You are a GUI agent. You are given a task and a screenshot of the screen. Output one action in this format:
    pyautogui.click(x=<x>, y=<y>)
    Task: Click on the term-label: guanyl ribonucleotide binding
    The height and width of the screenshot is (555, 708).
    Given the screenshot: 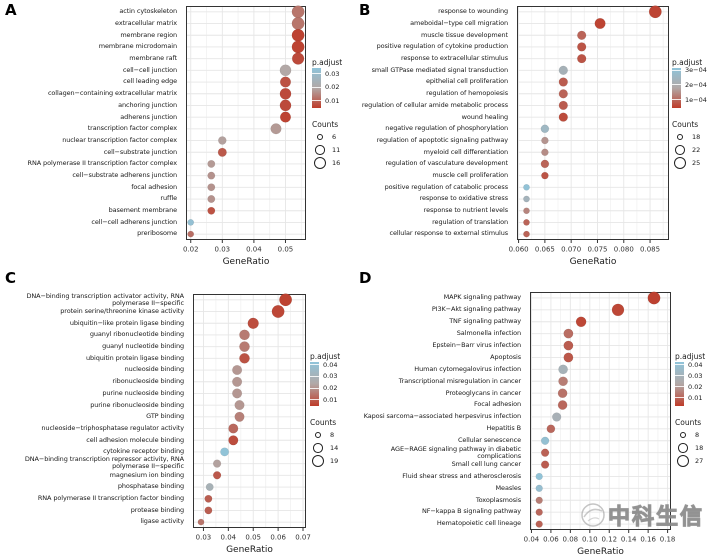 What is the action you would take?
    pyautogui.click(x=136, y=334)
    